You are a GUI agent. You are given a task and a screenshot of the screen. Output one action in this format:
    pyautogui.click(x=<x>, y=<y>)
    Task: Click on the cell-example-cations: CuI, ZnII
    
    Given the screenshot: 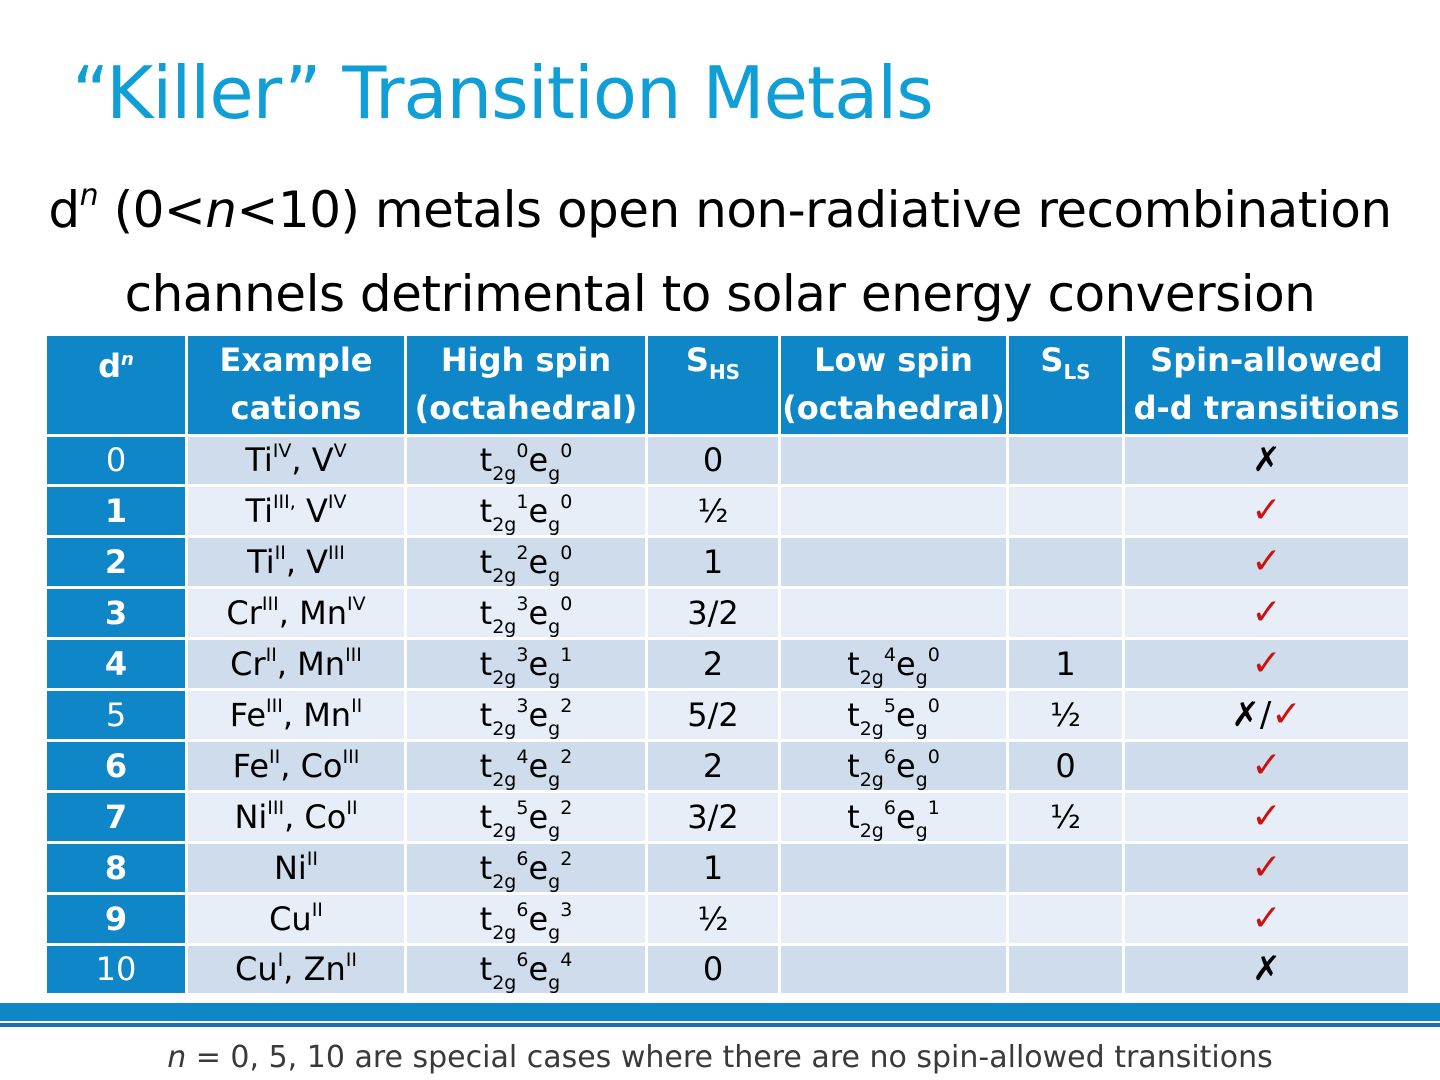 What is the action you would take?
    pyautogui.click(x=296, y=969)
    